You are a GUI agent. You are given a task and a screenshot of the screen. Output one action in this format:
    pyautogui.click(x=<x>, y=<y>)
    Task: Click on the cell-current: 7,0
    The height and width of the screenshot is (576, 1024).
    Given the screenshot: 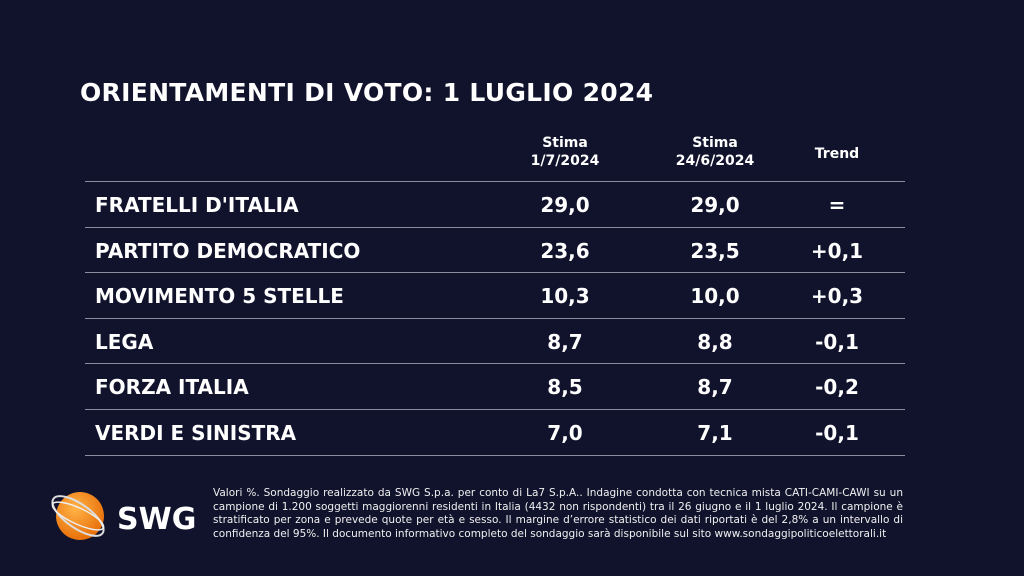 What is the action you would take?
    pyautogui.click(x=565, y=432)
    